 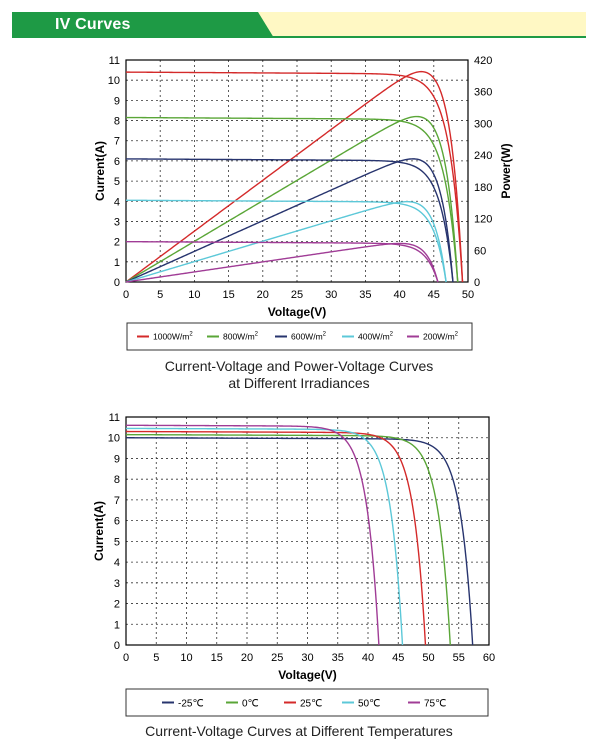 I want to click on section-header: IV Curves, so click(x=299, y=25).